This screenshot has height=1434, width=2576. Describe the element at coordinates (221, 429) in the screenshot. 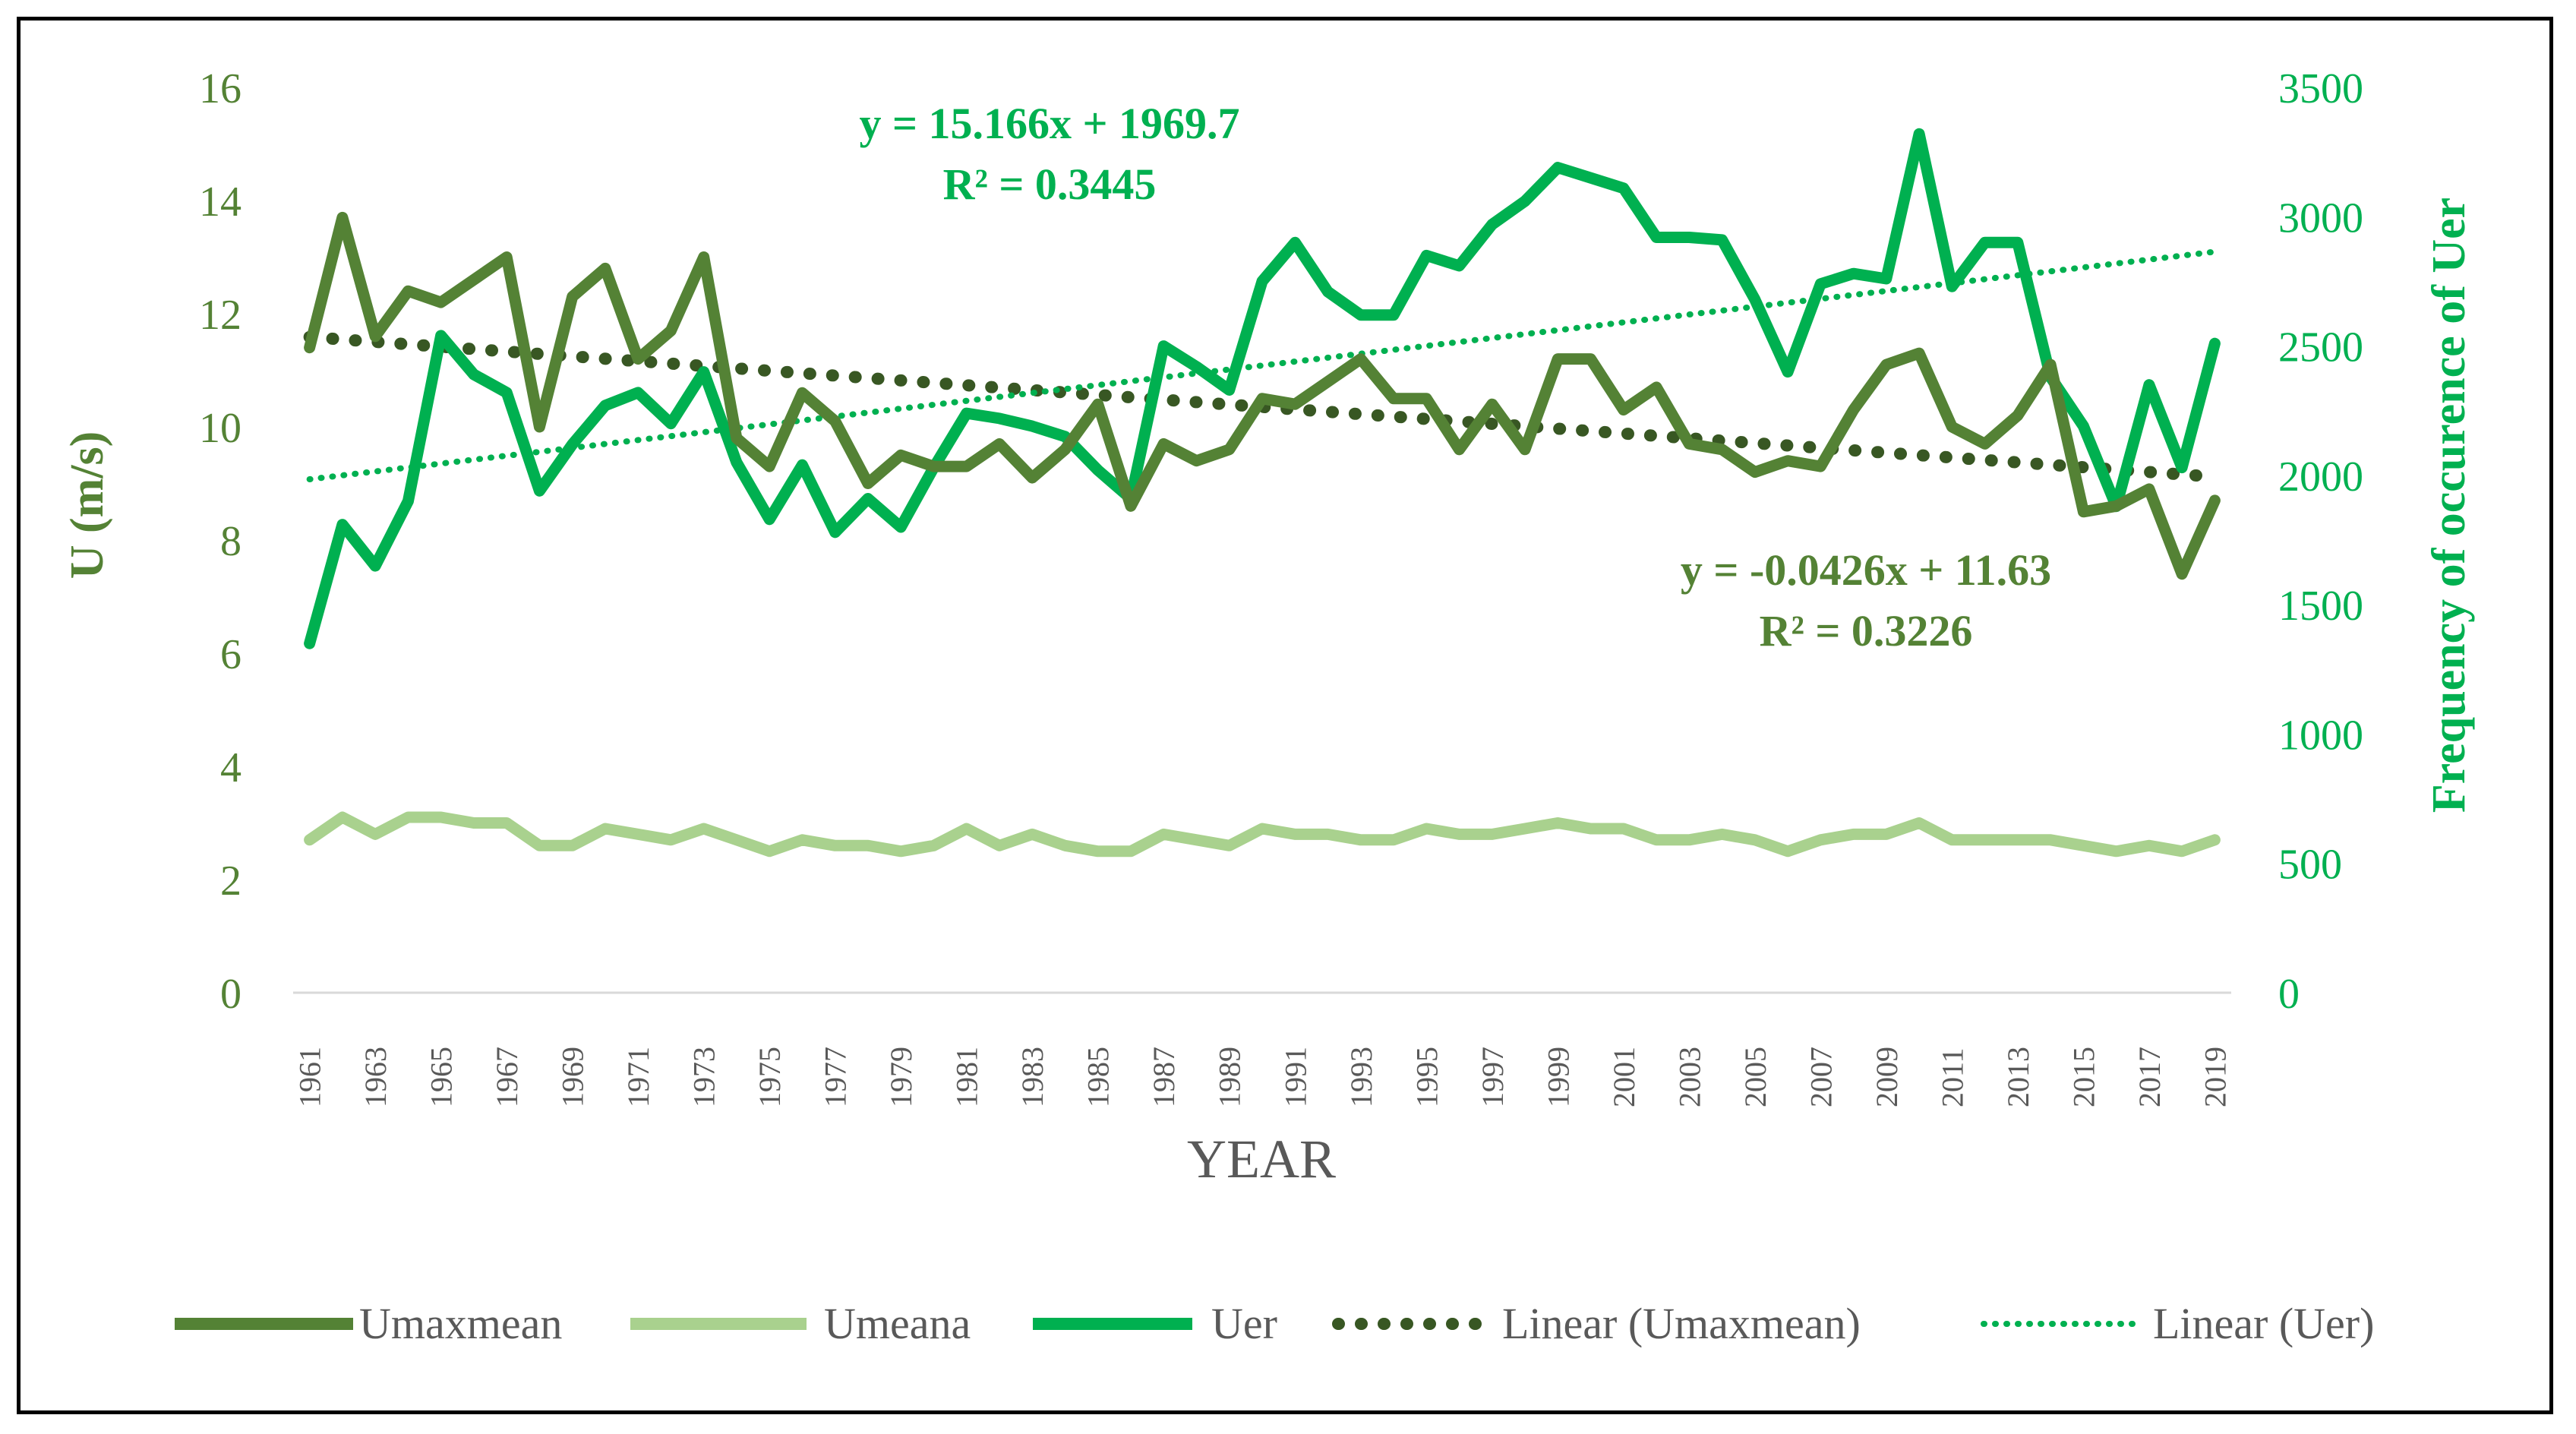

I see `y-left-tick-label: 10` at that location.